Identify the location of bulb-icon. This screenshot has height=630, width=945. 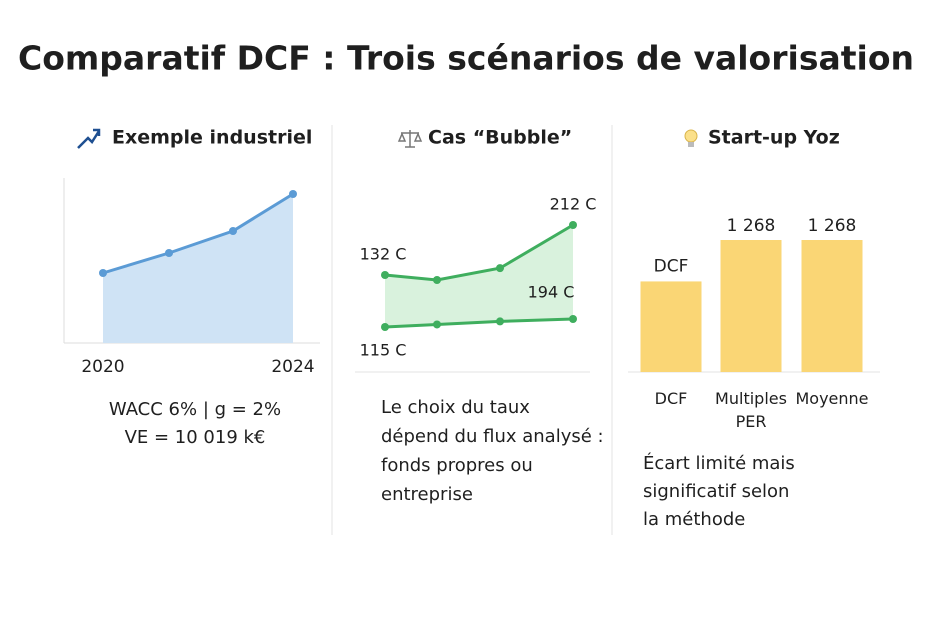
(691, 138).